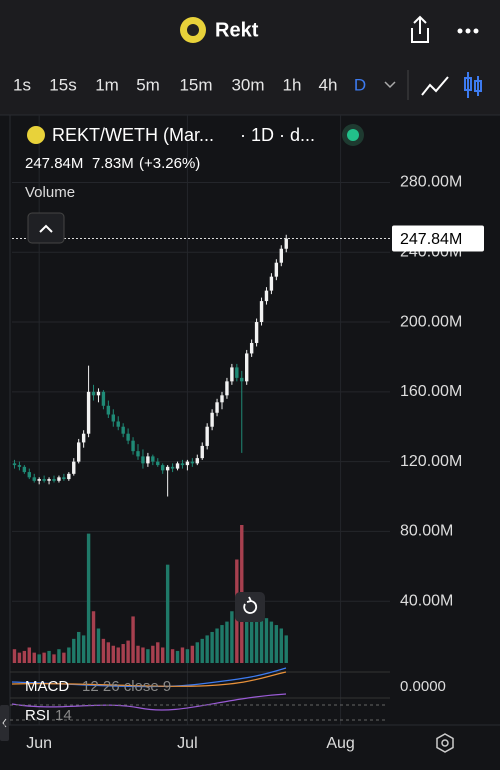 The height and width of the screenshot is (770, 500). I want to click on settings-dot, so click(445, 743).